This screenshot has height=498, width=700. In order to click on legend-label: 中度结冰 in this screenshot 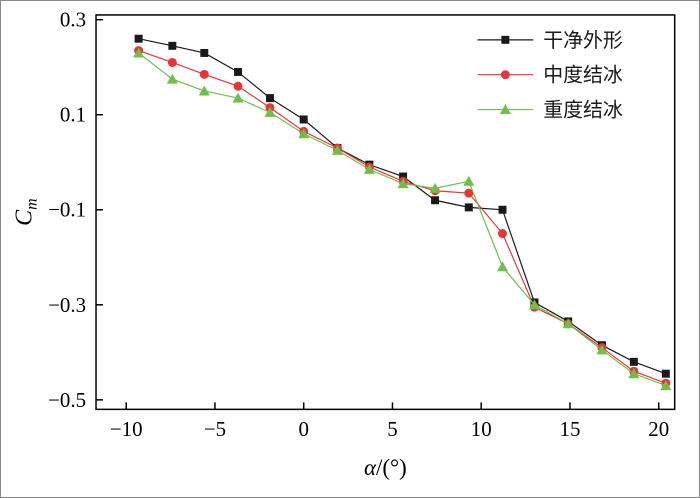, I will do `click(583, 75)`.